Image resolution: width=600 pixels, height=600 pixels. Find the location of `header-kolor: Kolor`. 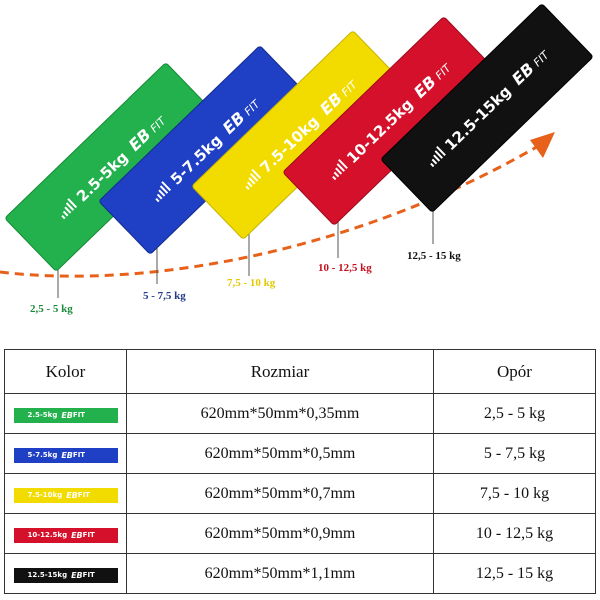

header-kolor: Kolor is located at coordinates (65, 371).